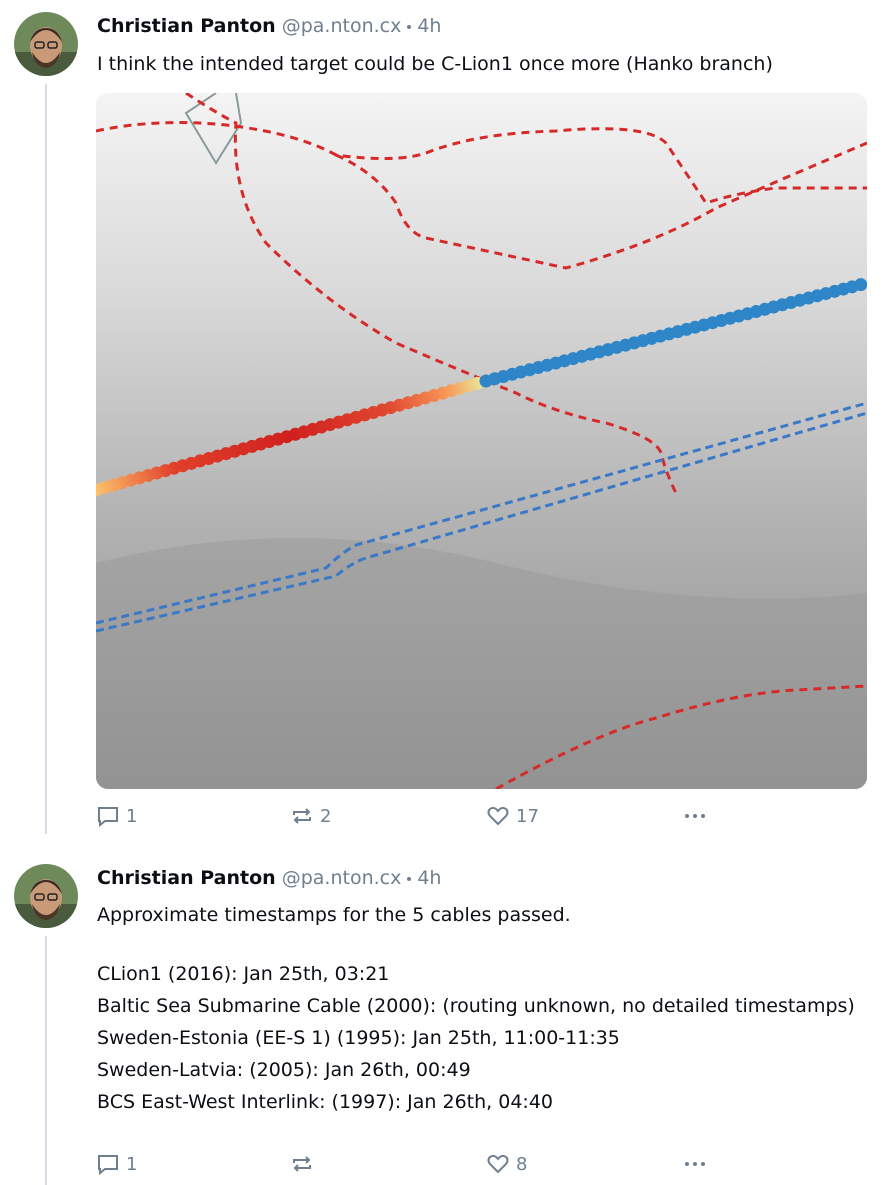 This screenshot has height=1185, width=887. What do you see at coordinates (284, 1070) in the screenshot?
I see `text-line: Sweden-Latvia: (2005): Jan 26th, 00:49` at bounding box center [284, 1070].